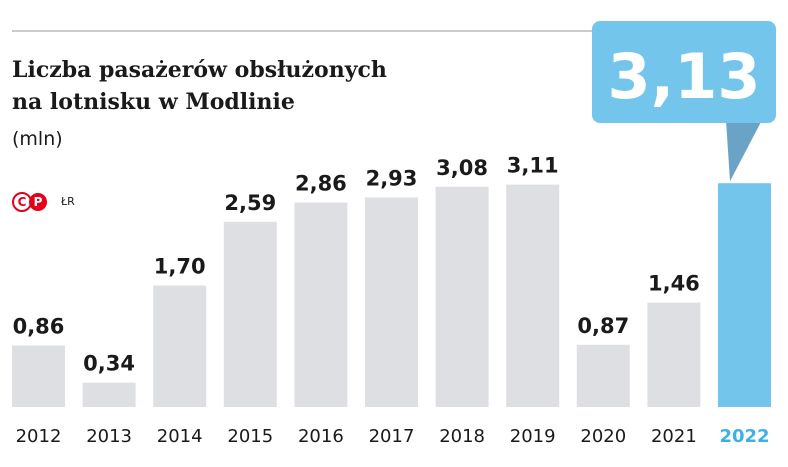  I want to click on bar-2013, so click(109, 394).